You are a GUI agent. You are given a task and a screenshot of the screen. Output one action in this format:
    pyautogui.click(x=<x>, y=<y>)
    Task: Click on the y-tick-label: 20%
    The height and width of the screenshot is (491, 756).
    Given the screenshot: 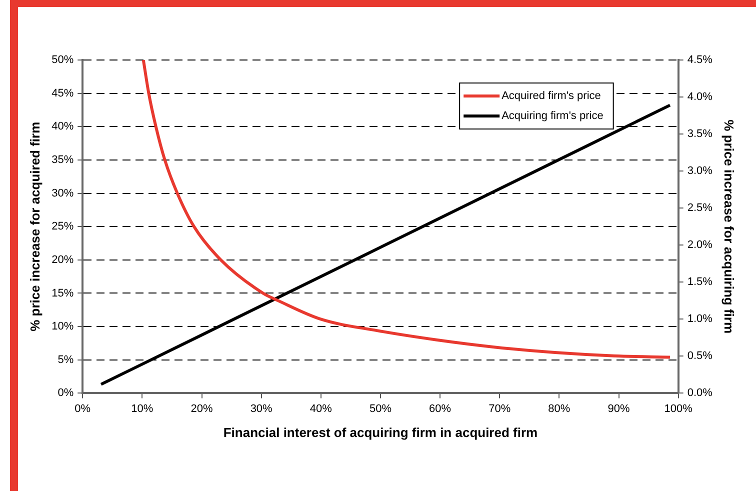 What is the action you would take?
    pyautogui.click(x=63, y=260)
    